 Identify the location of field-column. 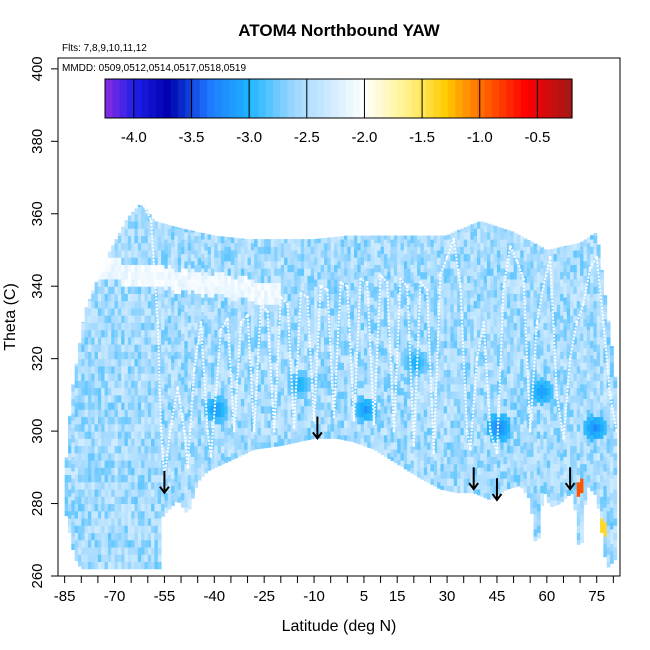
(352, 339).